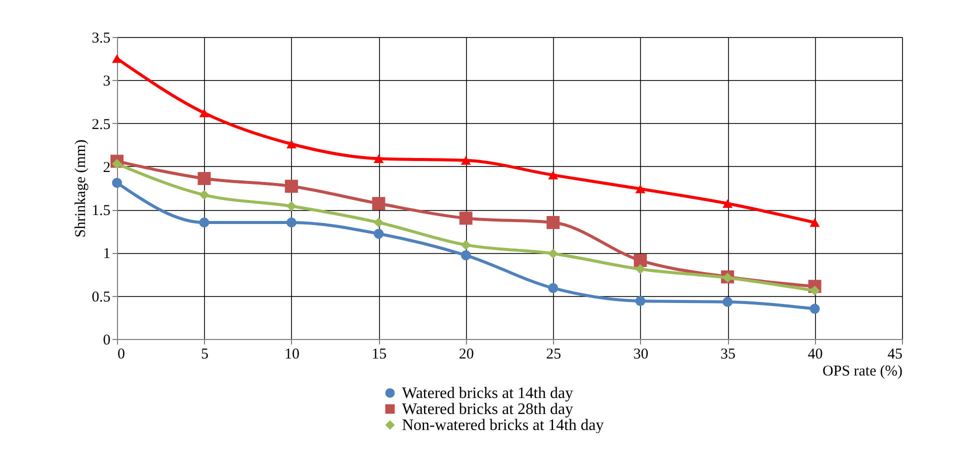  What do you see at coordinates (466, 354) in the screenshot?
I see `x-tick-label: 20` at bounding box center [466, 354].